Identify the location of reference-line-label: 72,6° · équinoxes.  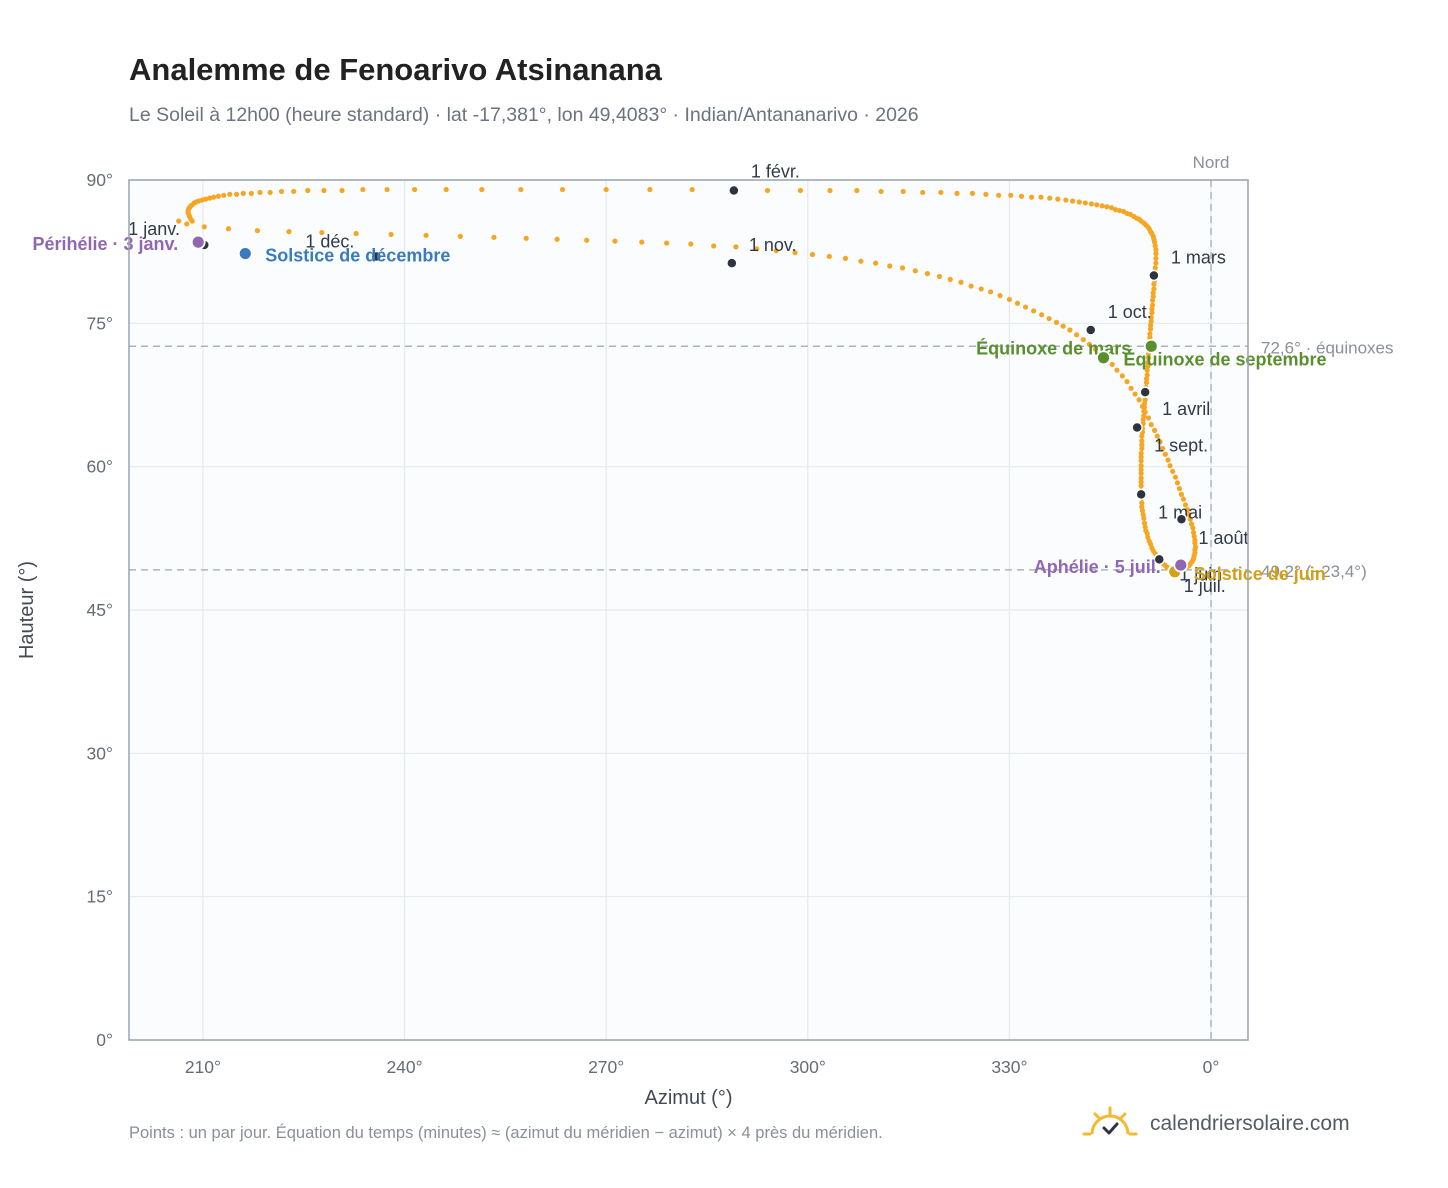
(1327, 347).